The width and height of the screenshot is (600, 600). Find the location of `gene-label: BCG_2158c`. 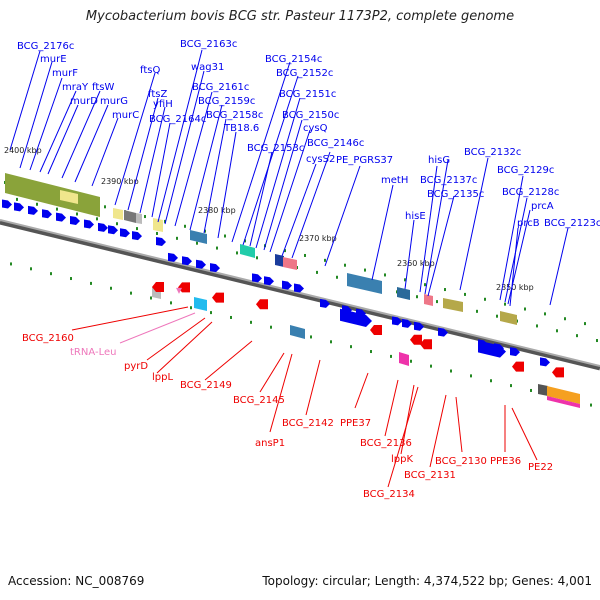

gene-label: BCG_2158c is located at coordinates (234, 115).